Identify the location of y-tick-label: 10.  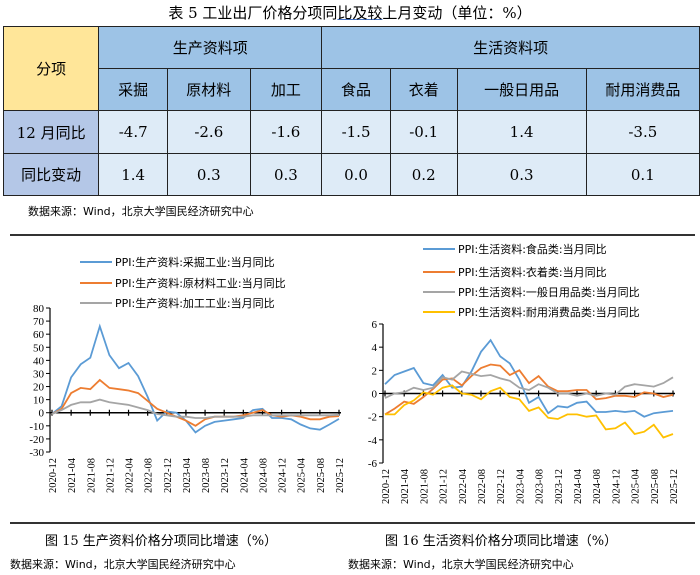
(39, 401).